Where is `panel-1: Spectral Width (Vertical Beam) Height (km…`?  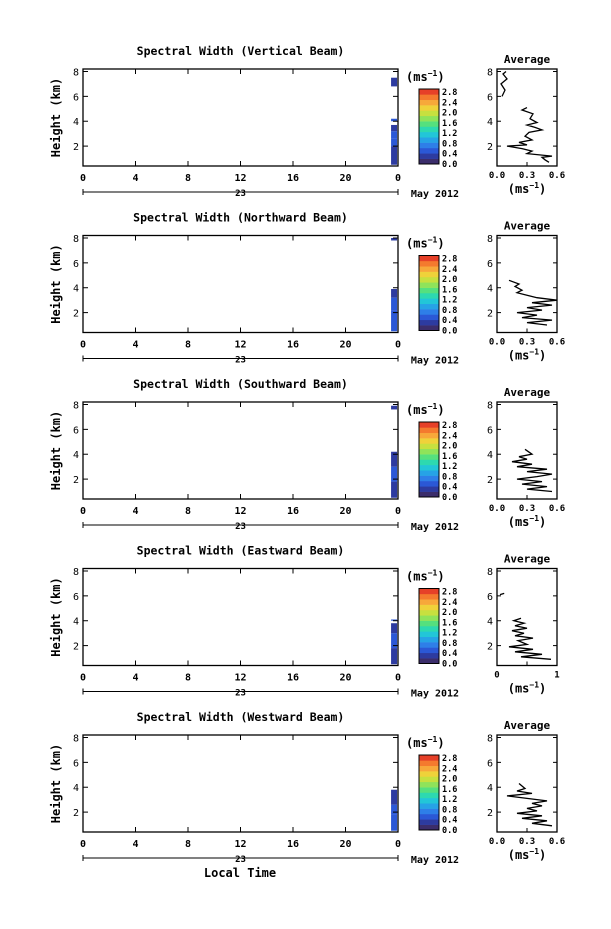
panel-1: Spectral Width (Vertical Beam) Height (km… is located at coordinates (307, 122).